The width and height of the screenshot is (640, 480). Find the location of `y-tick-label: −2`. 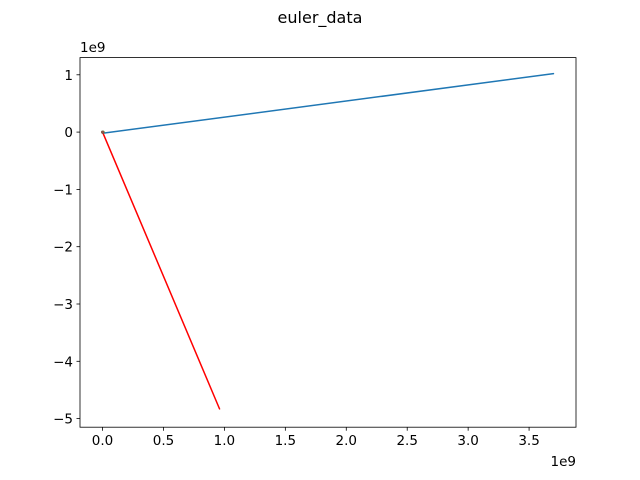

y-tick-label: −2 is located at coordinates (63, 248).